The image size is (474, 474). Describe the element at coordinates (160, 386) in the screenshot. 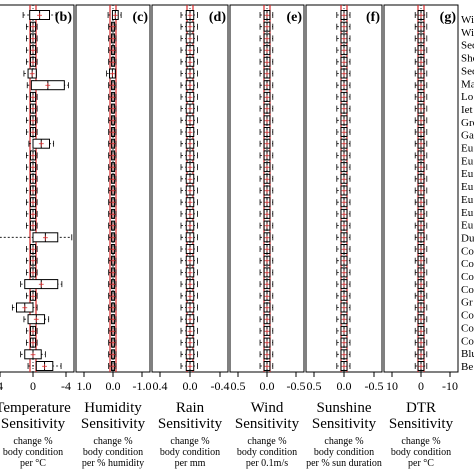

I see `x-tick-label: 0.4` at that location.